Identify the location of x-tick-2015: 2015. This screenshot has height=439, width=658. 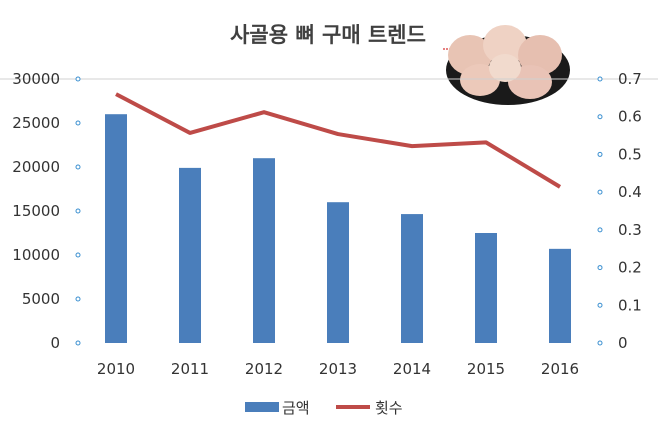
(486, 369).